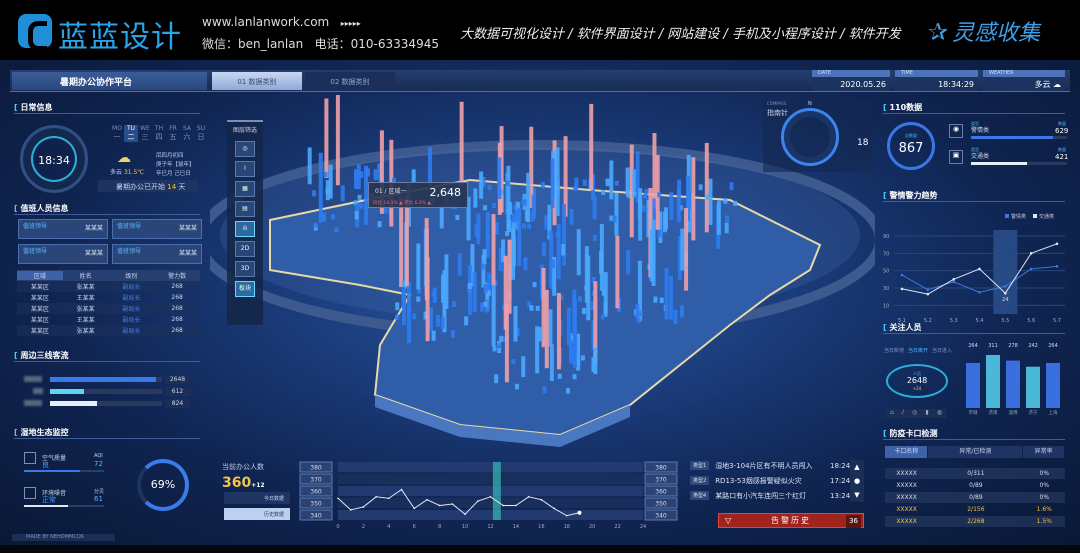  I want to click on column-header: 区域, so click(40, 275).